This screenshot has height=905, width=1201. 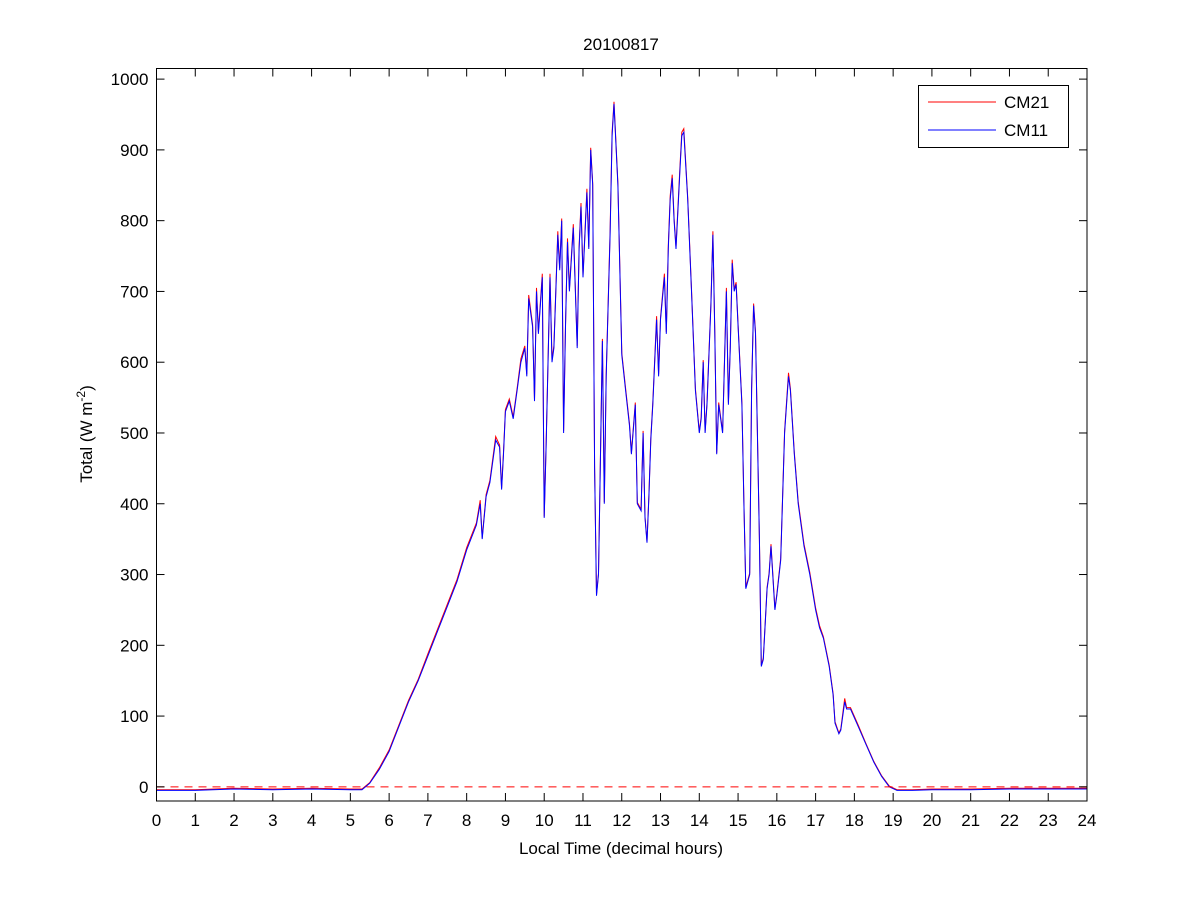 What do you see at coordinates (815, 820) in the screenshot?
I see `x-tick-label: 17` at bounding box center [815, 820].